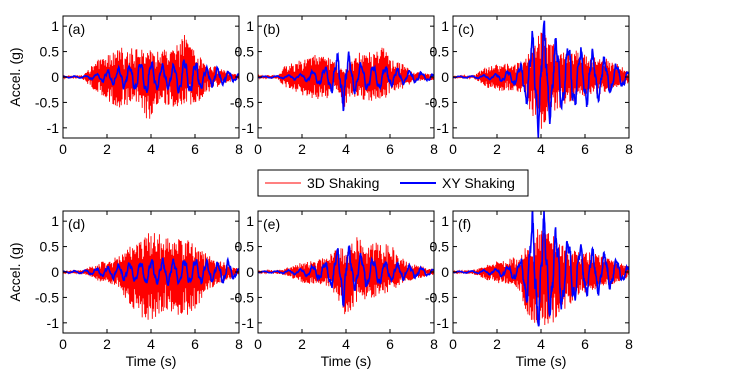 This screenshot has width=735, height=375. I want to click on series-3d-shaking-d, so click(151, 276).